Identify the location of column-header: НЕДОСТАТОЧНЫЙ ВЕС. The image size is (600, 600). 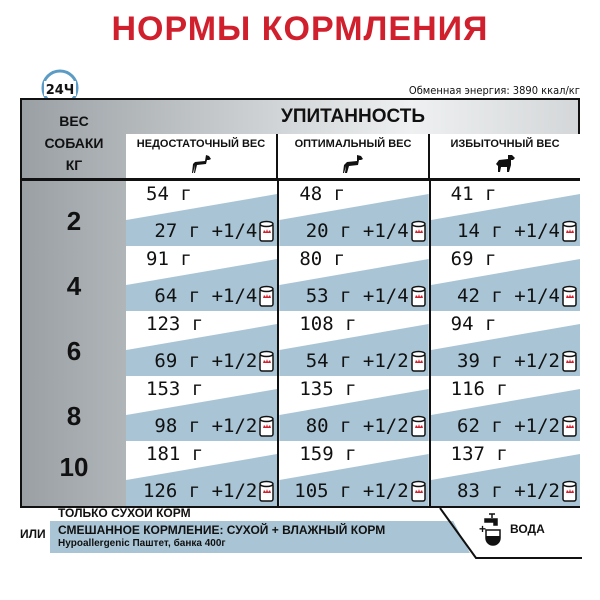
(201, 156).